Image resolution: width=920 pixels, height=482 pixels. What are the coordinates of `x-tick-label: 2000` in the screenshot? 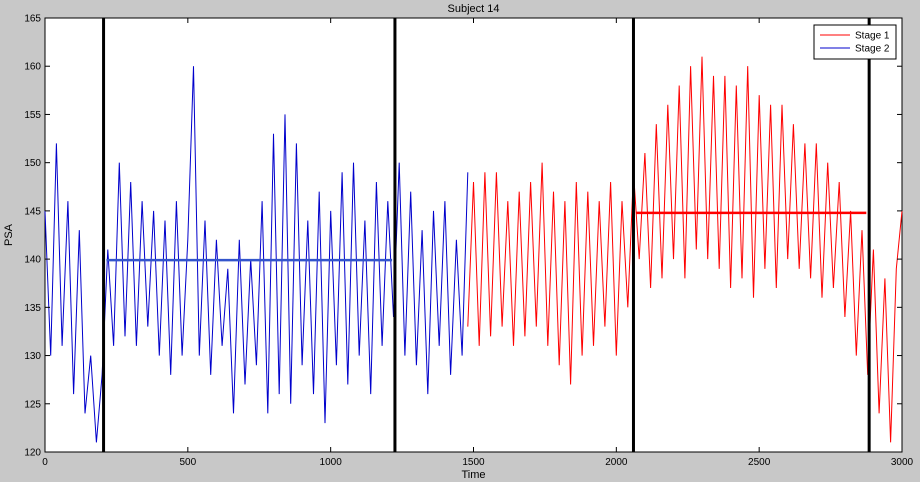 It's located at (616, 462).